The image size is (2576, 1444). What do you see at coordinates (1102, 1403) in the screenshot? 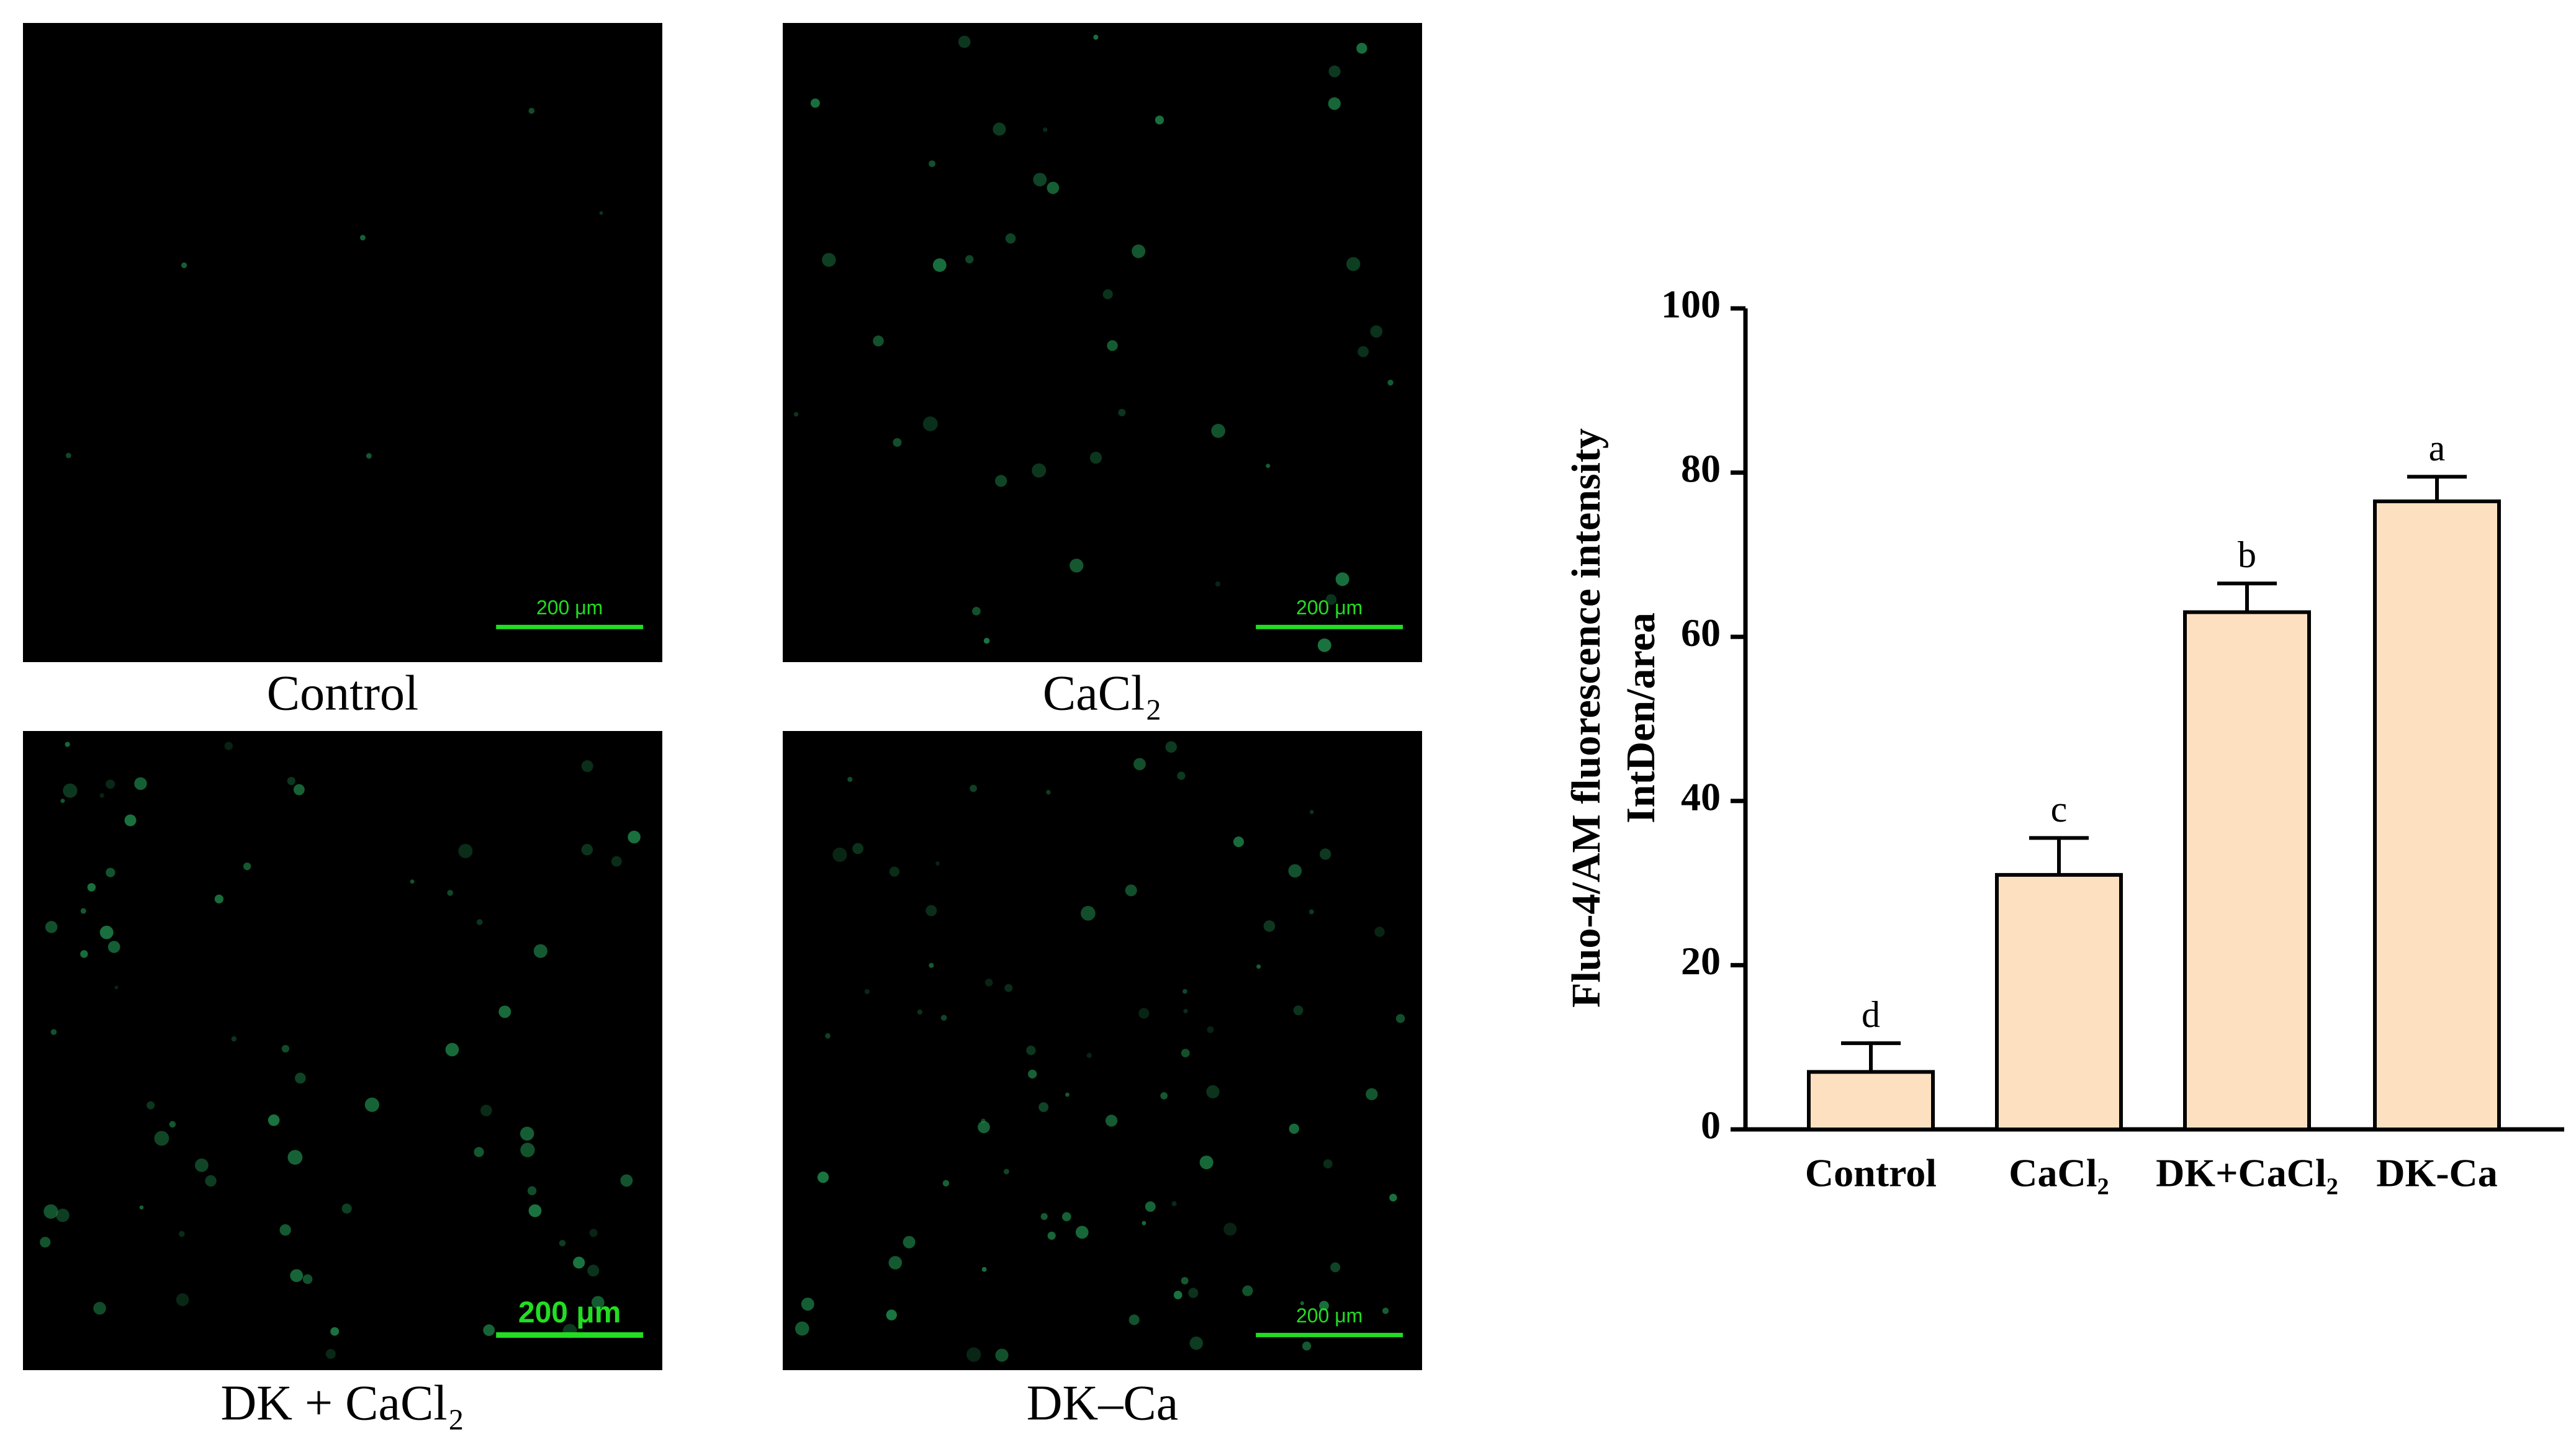
I see `panel-label: DK–Ca` at bounding box center [1102, 1403].